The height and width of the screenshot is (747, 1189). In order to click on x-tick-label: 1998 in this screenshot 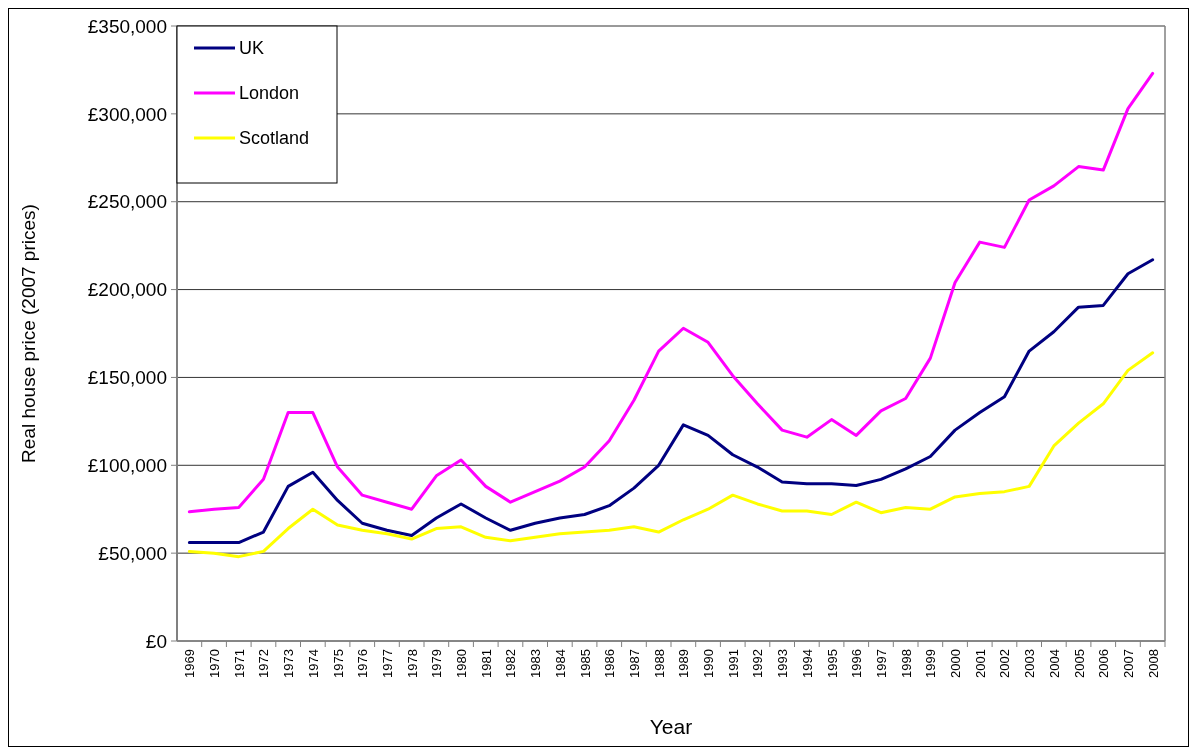, I will do `click(906, 663)`.